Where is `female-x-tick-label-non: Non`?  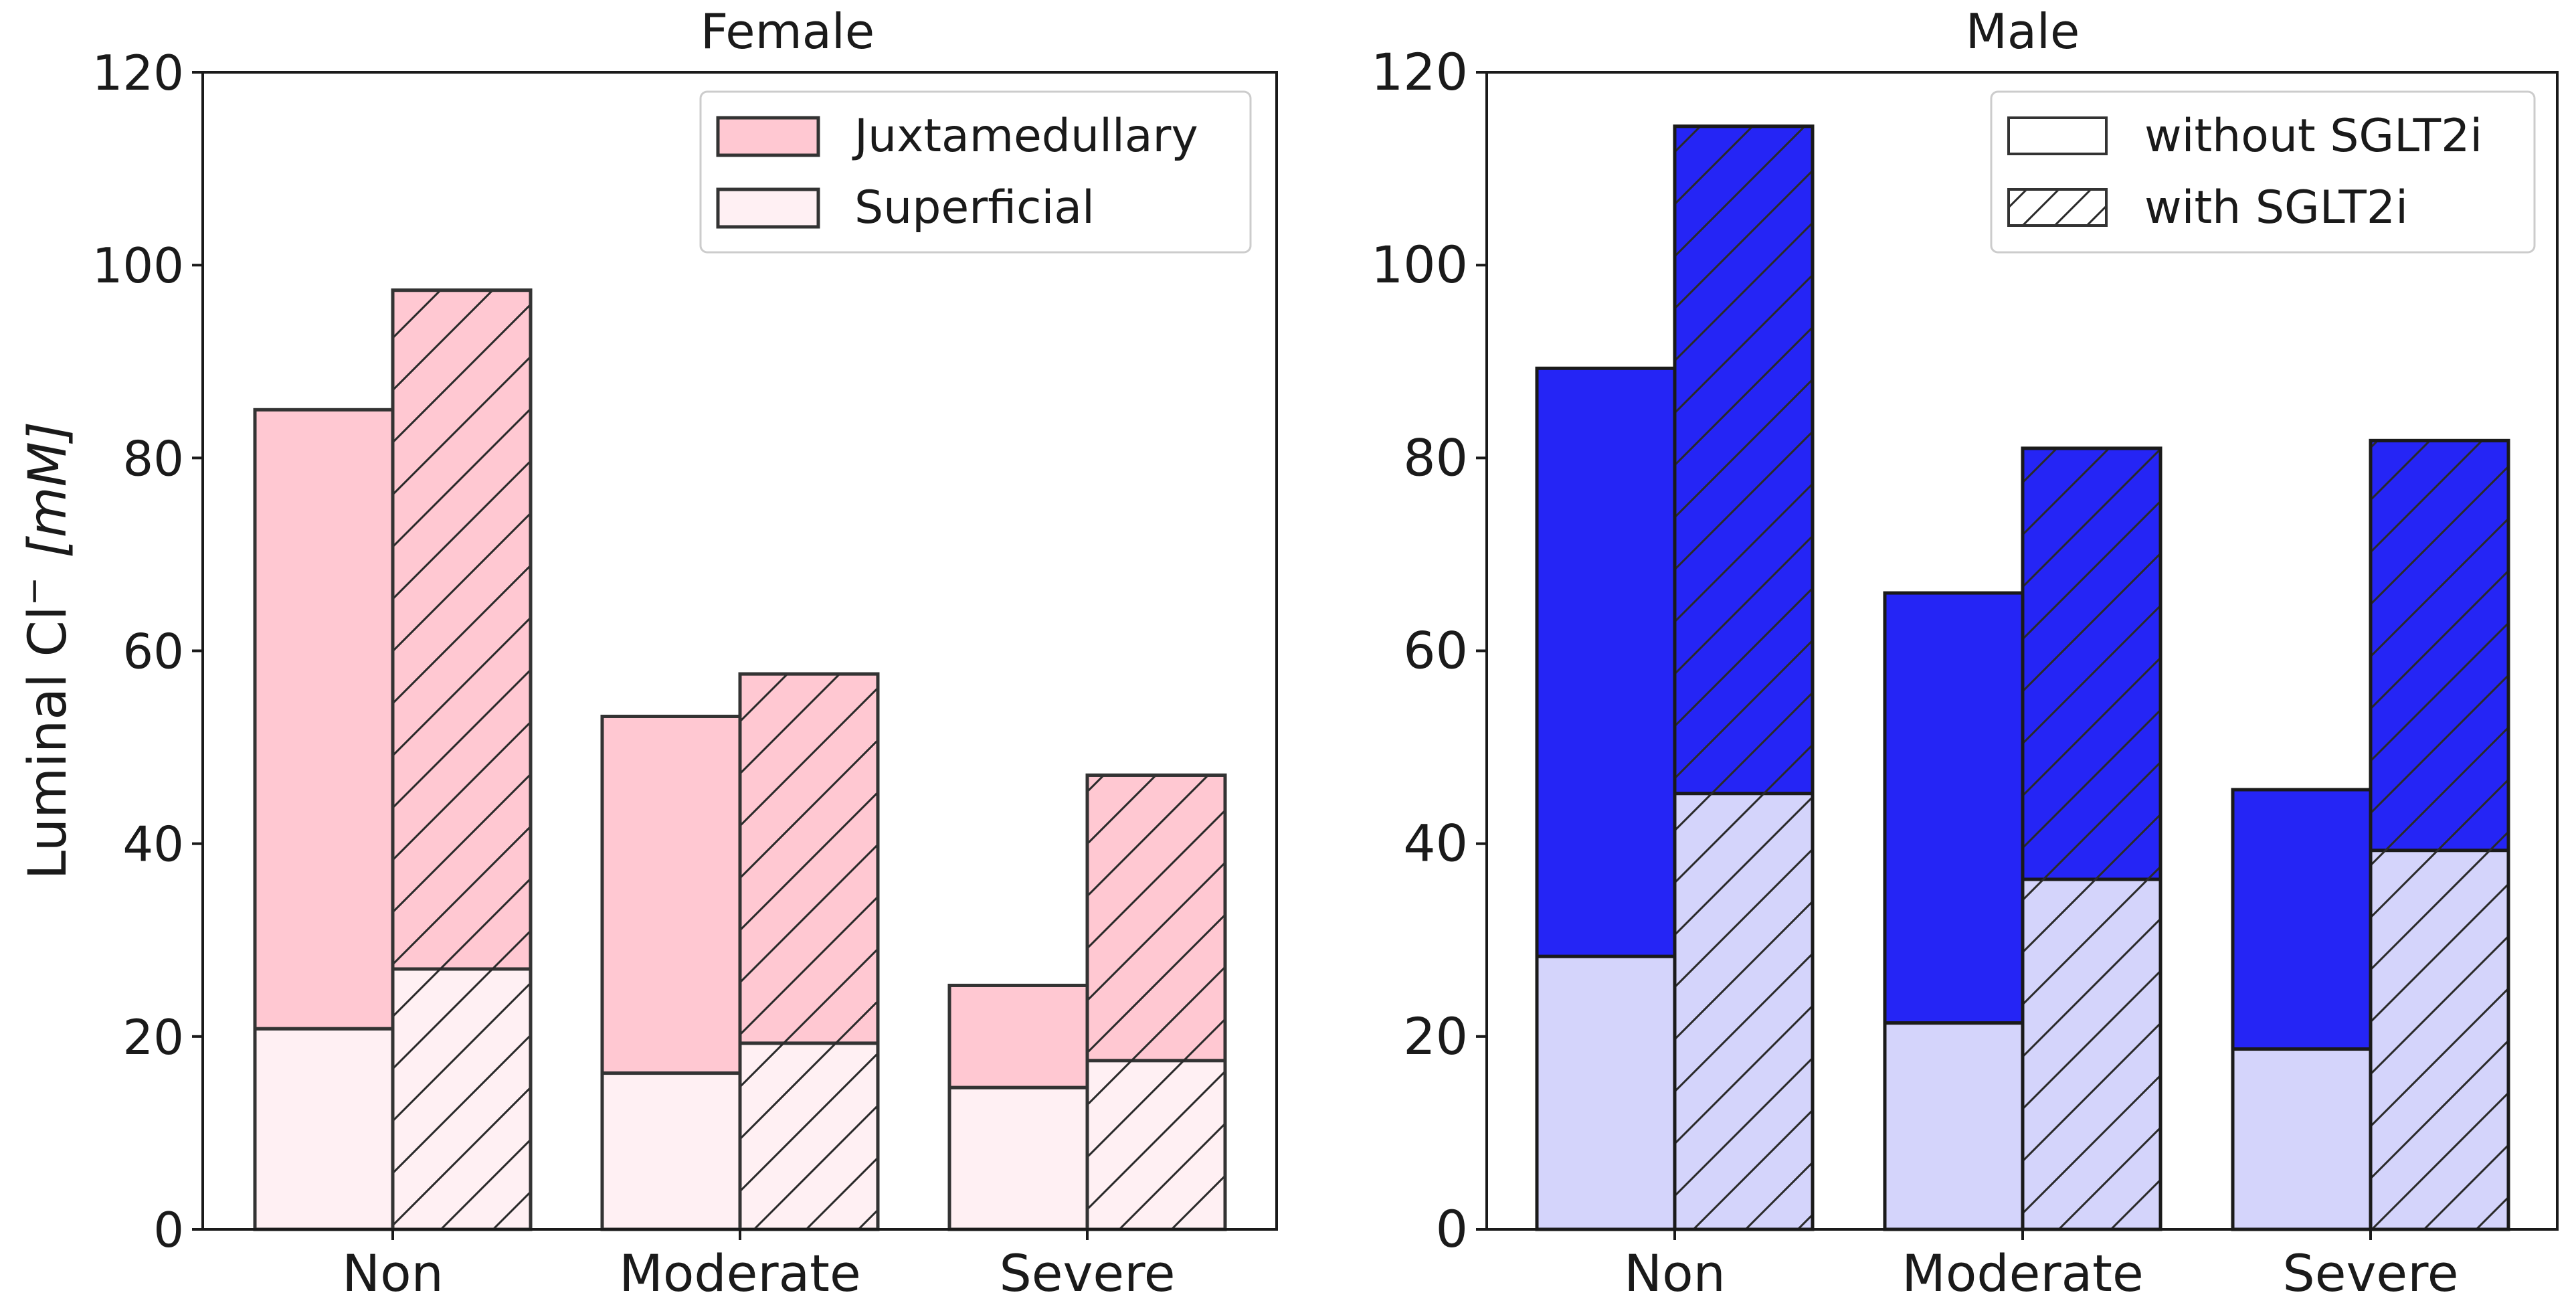 female-x-tick-label-non: Non is located at coordinates (393, 1273).